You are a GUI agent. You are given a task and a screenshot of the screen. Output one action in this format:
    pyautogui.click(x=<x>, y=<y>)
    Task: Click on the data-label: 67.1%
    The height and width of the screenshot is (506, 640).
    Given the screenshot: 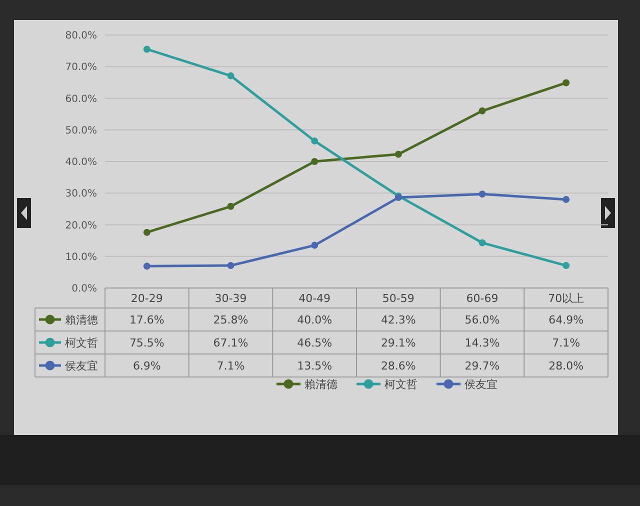 What is the action you would take?
    pyautogui.click(x=230, y=343)
    